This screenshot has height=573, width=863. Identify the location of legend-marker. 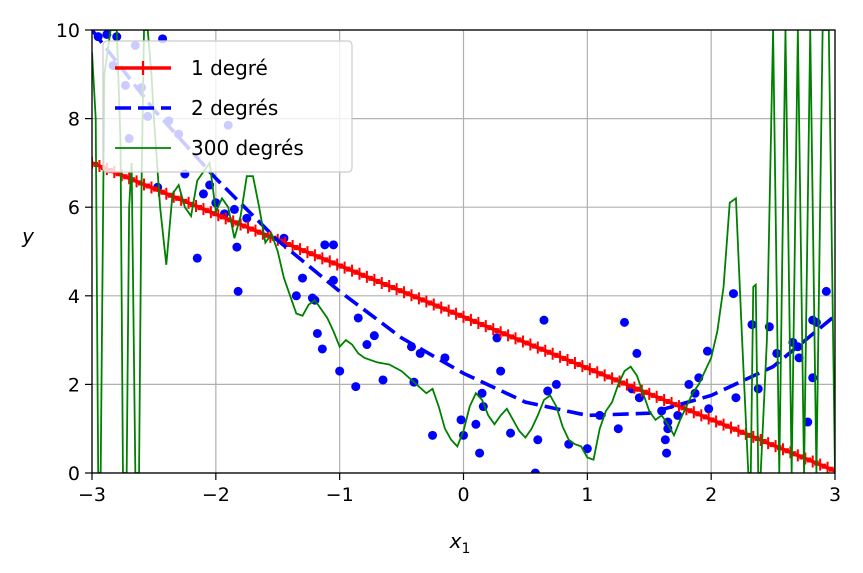
(143, 68).